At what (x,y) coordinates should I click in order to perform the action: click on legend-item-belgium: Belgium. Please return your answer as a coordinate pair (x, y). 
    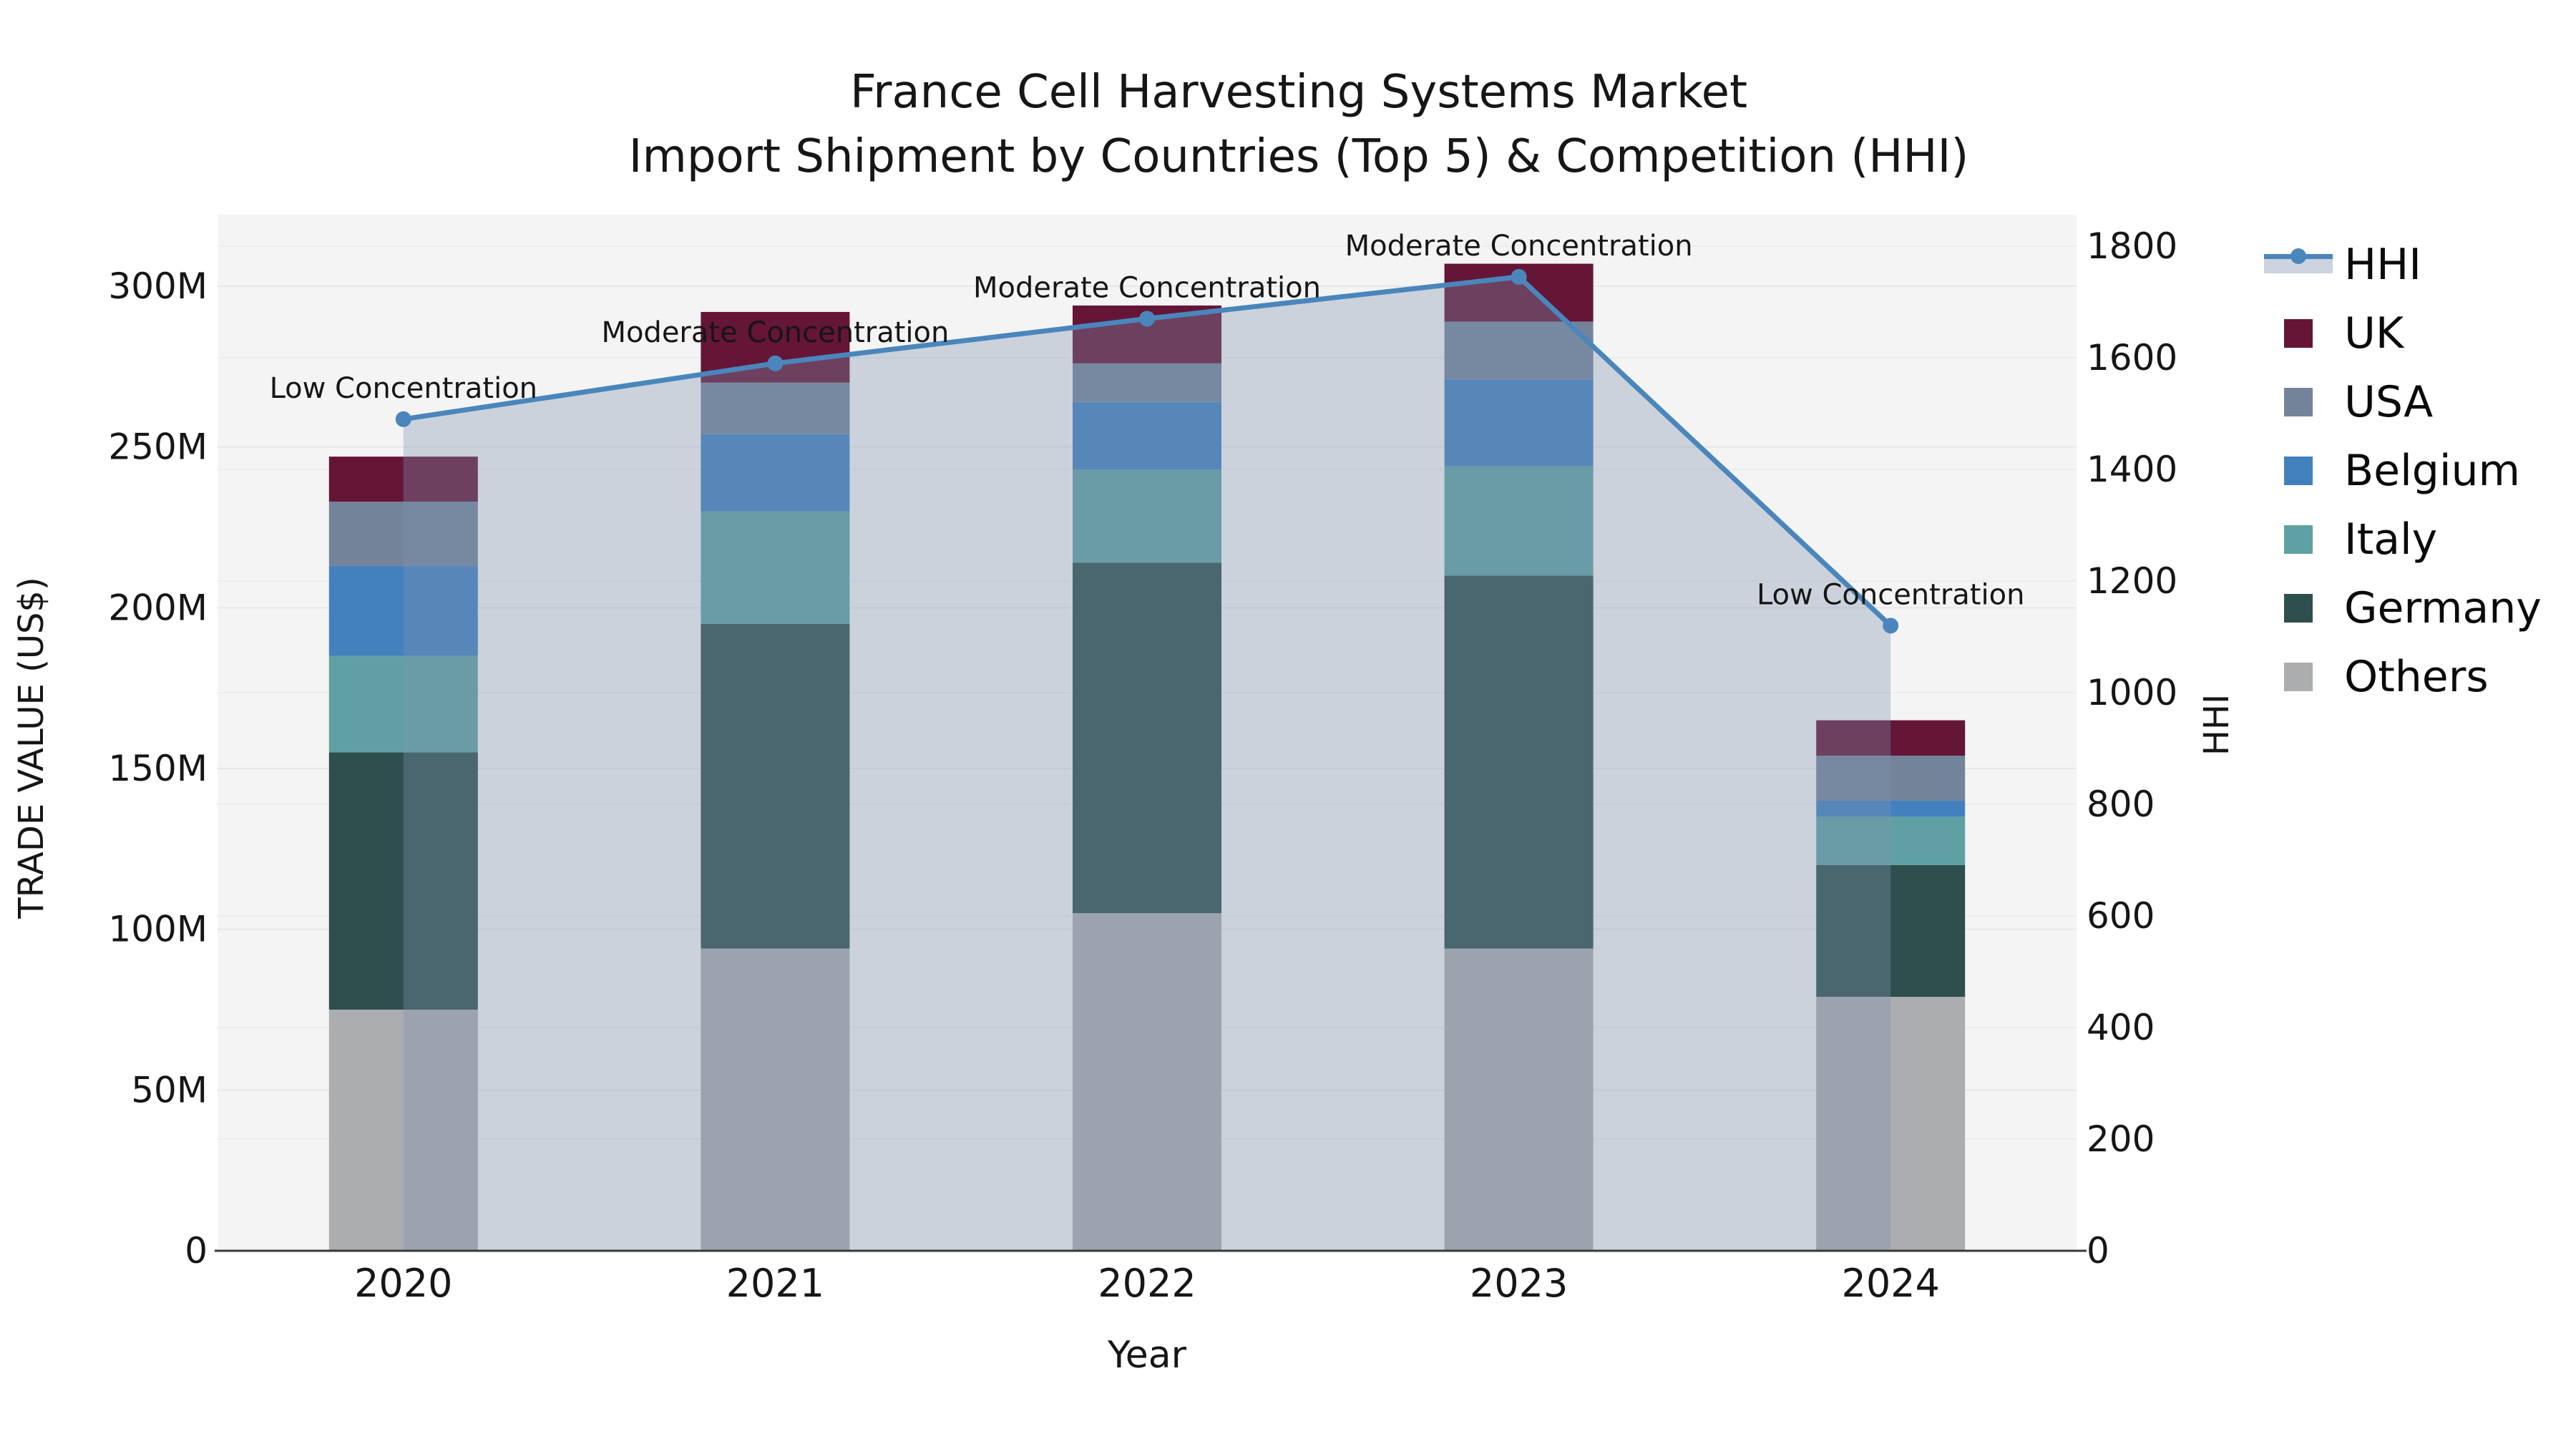
    Looking at the image, I should click on (2403, 470).